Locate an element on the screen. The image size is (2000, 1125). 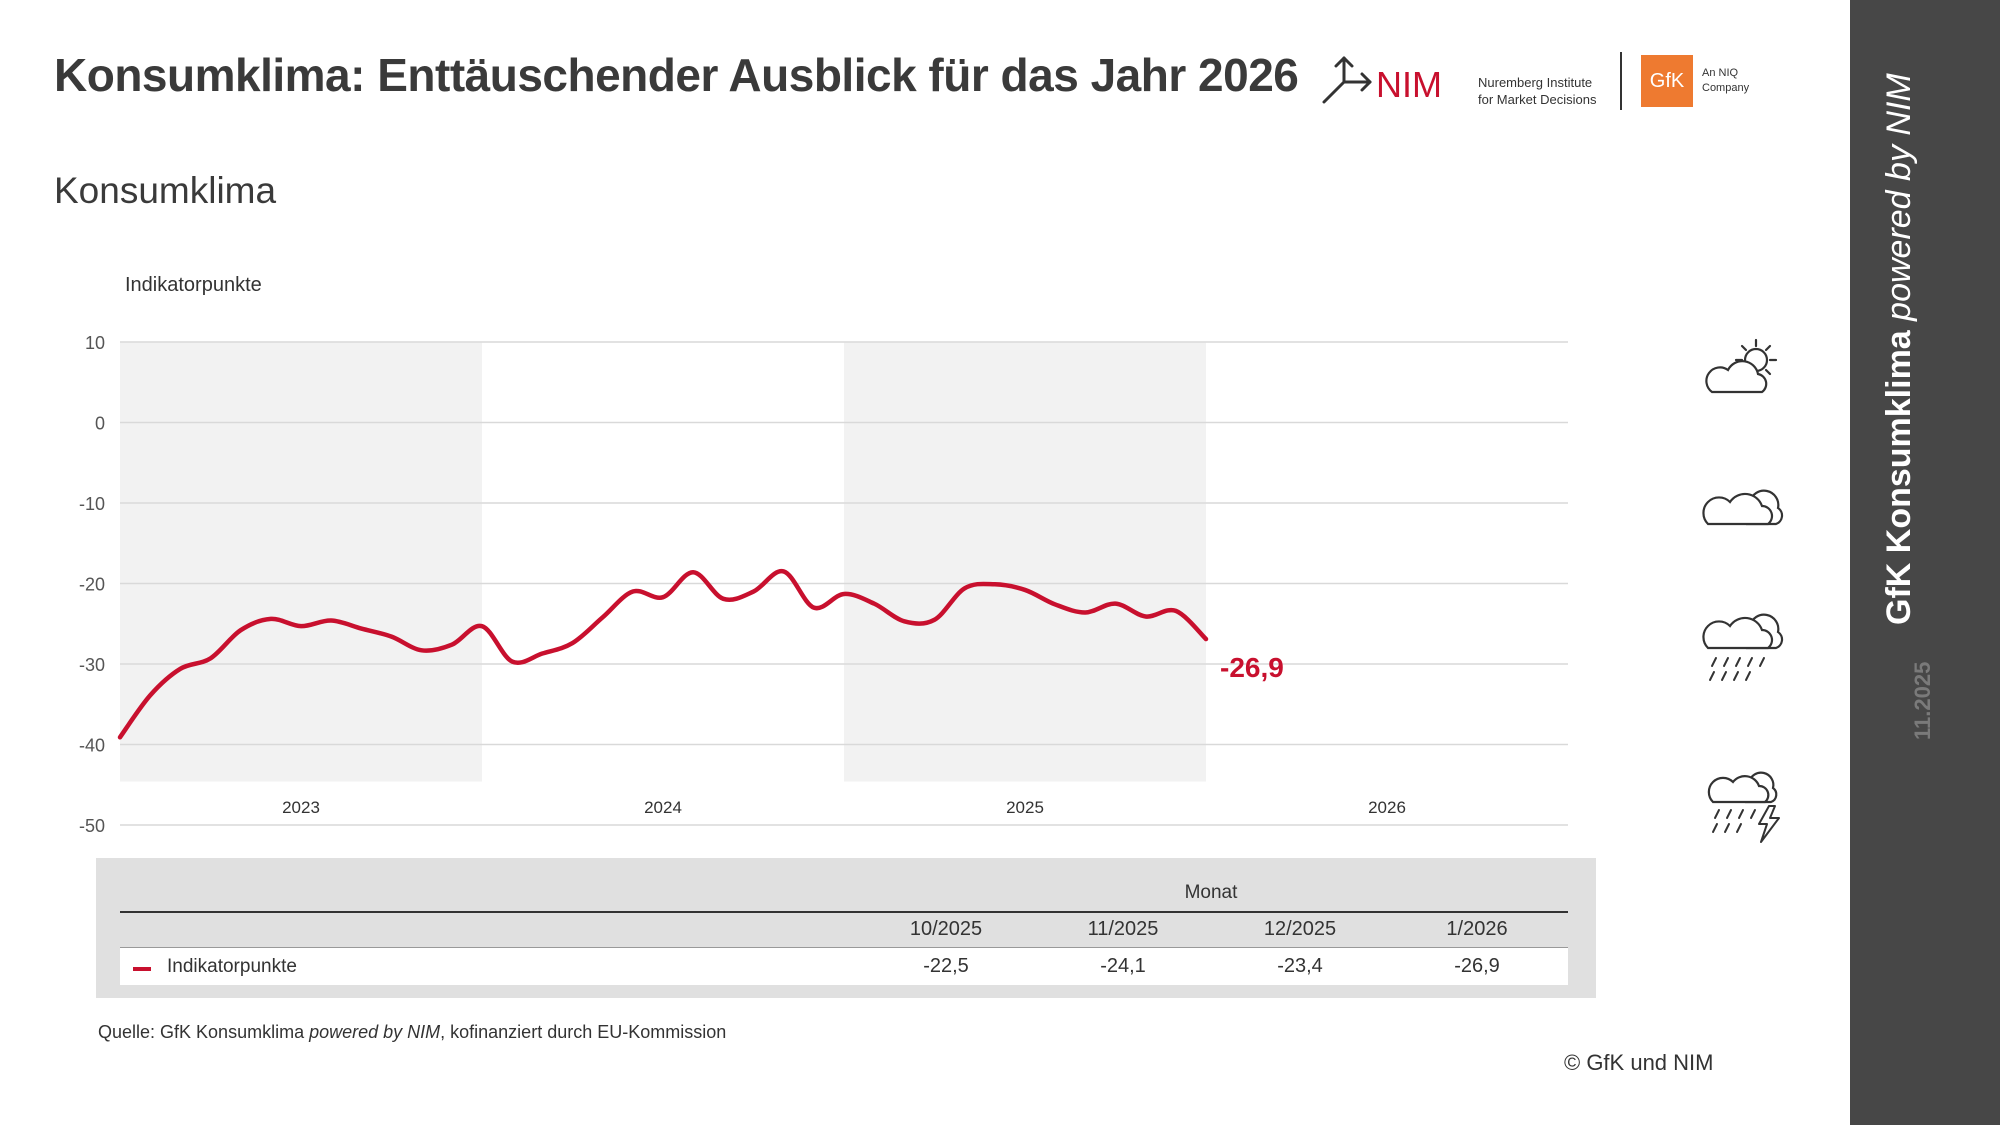
table-column-header: 11/2025 is located at coordinates (1123, 929).